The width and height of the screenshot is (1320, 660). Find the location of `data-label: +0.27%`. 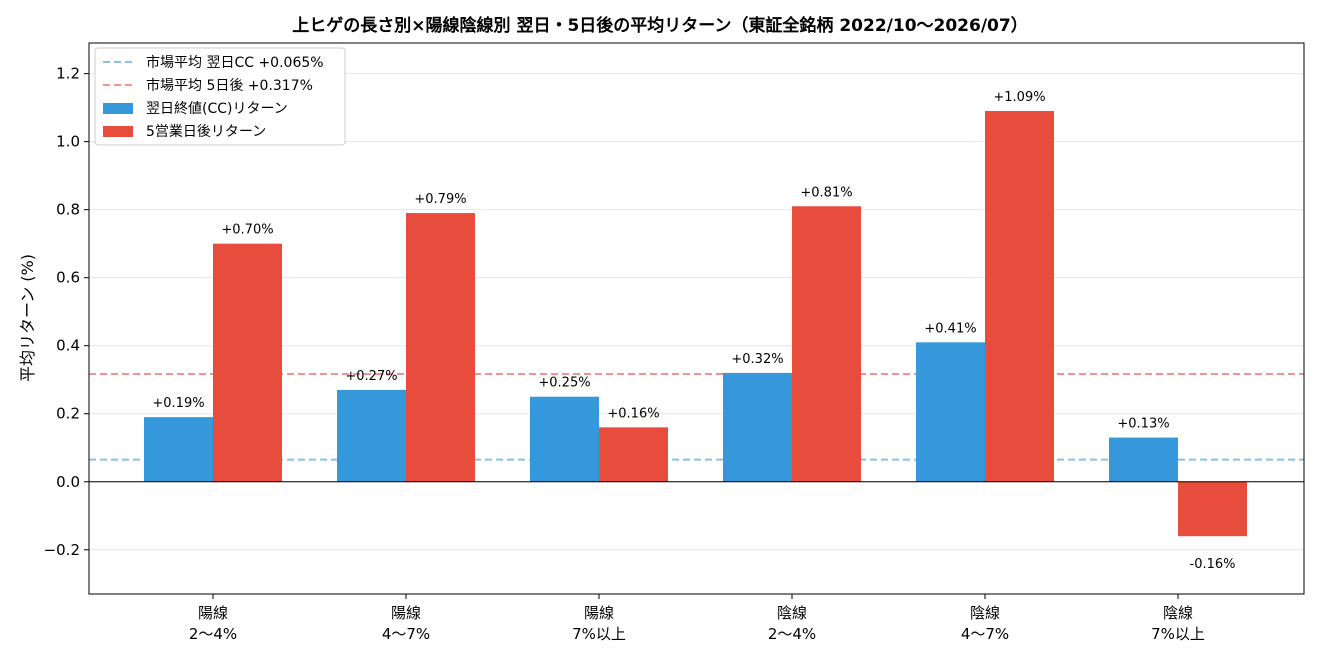

data-label: +0.27% is located at coordinates (371, 376).